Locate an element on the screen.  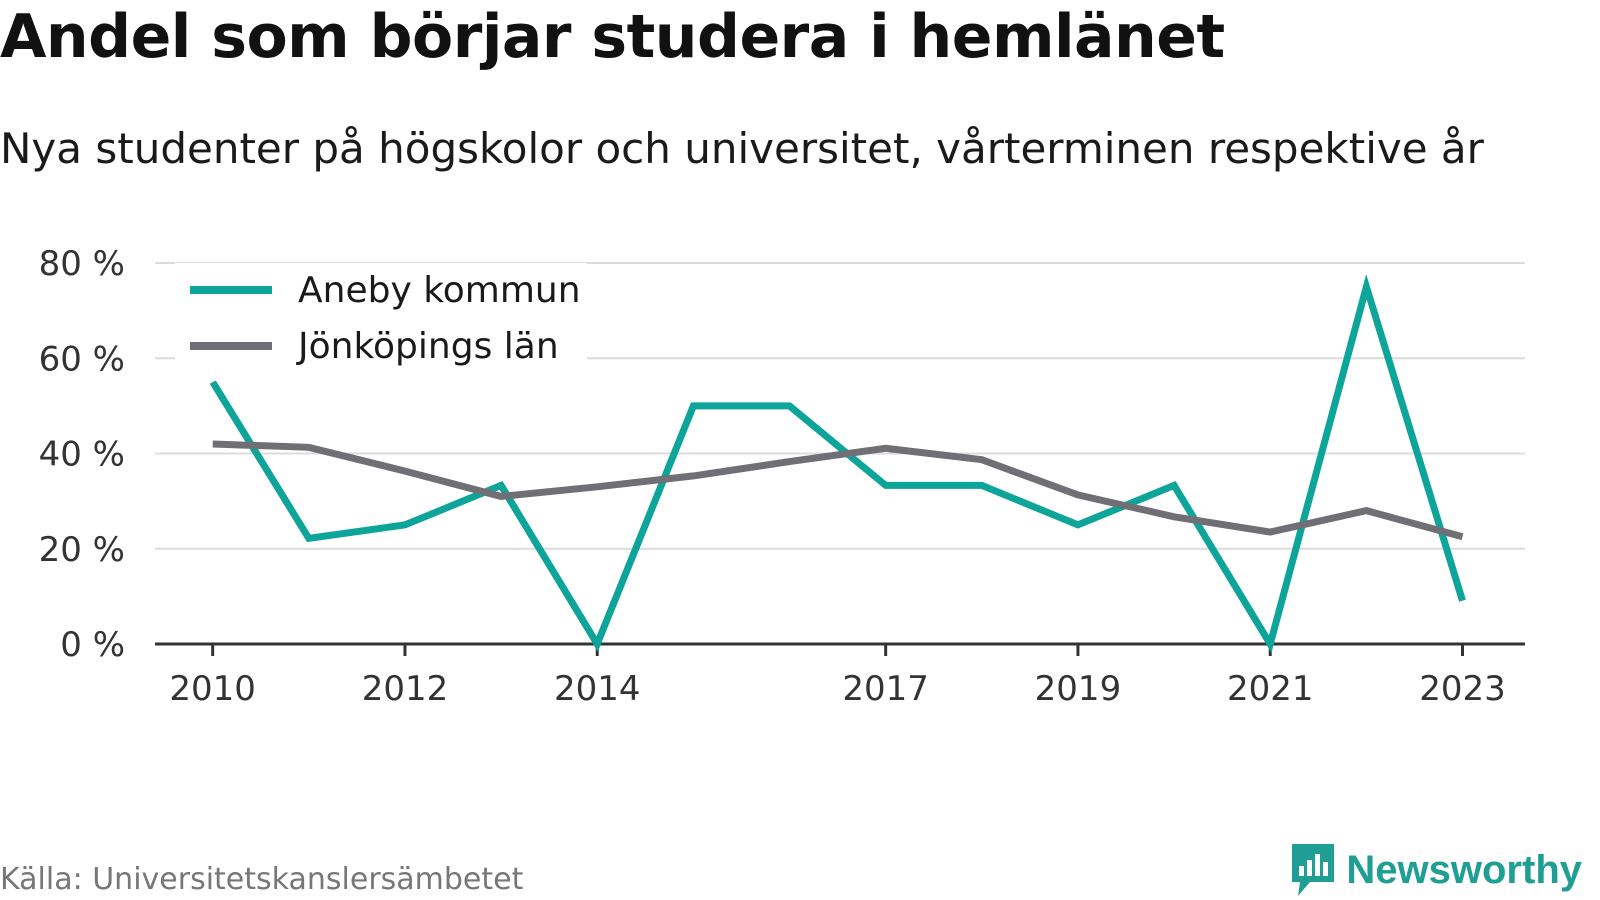
x-tick-label: 2010 is located at coordinates (212, 689).